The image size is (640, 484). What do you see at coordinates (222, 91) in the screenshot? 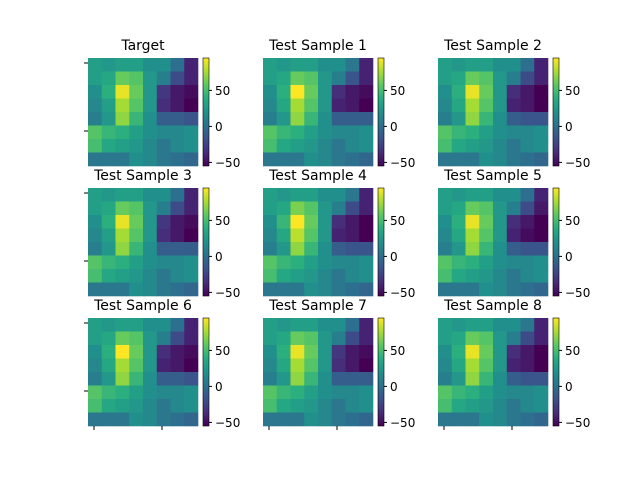
I see `colorbar-tick-label: 50` at bounding box center [222, 91].